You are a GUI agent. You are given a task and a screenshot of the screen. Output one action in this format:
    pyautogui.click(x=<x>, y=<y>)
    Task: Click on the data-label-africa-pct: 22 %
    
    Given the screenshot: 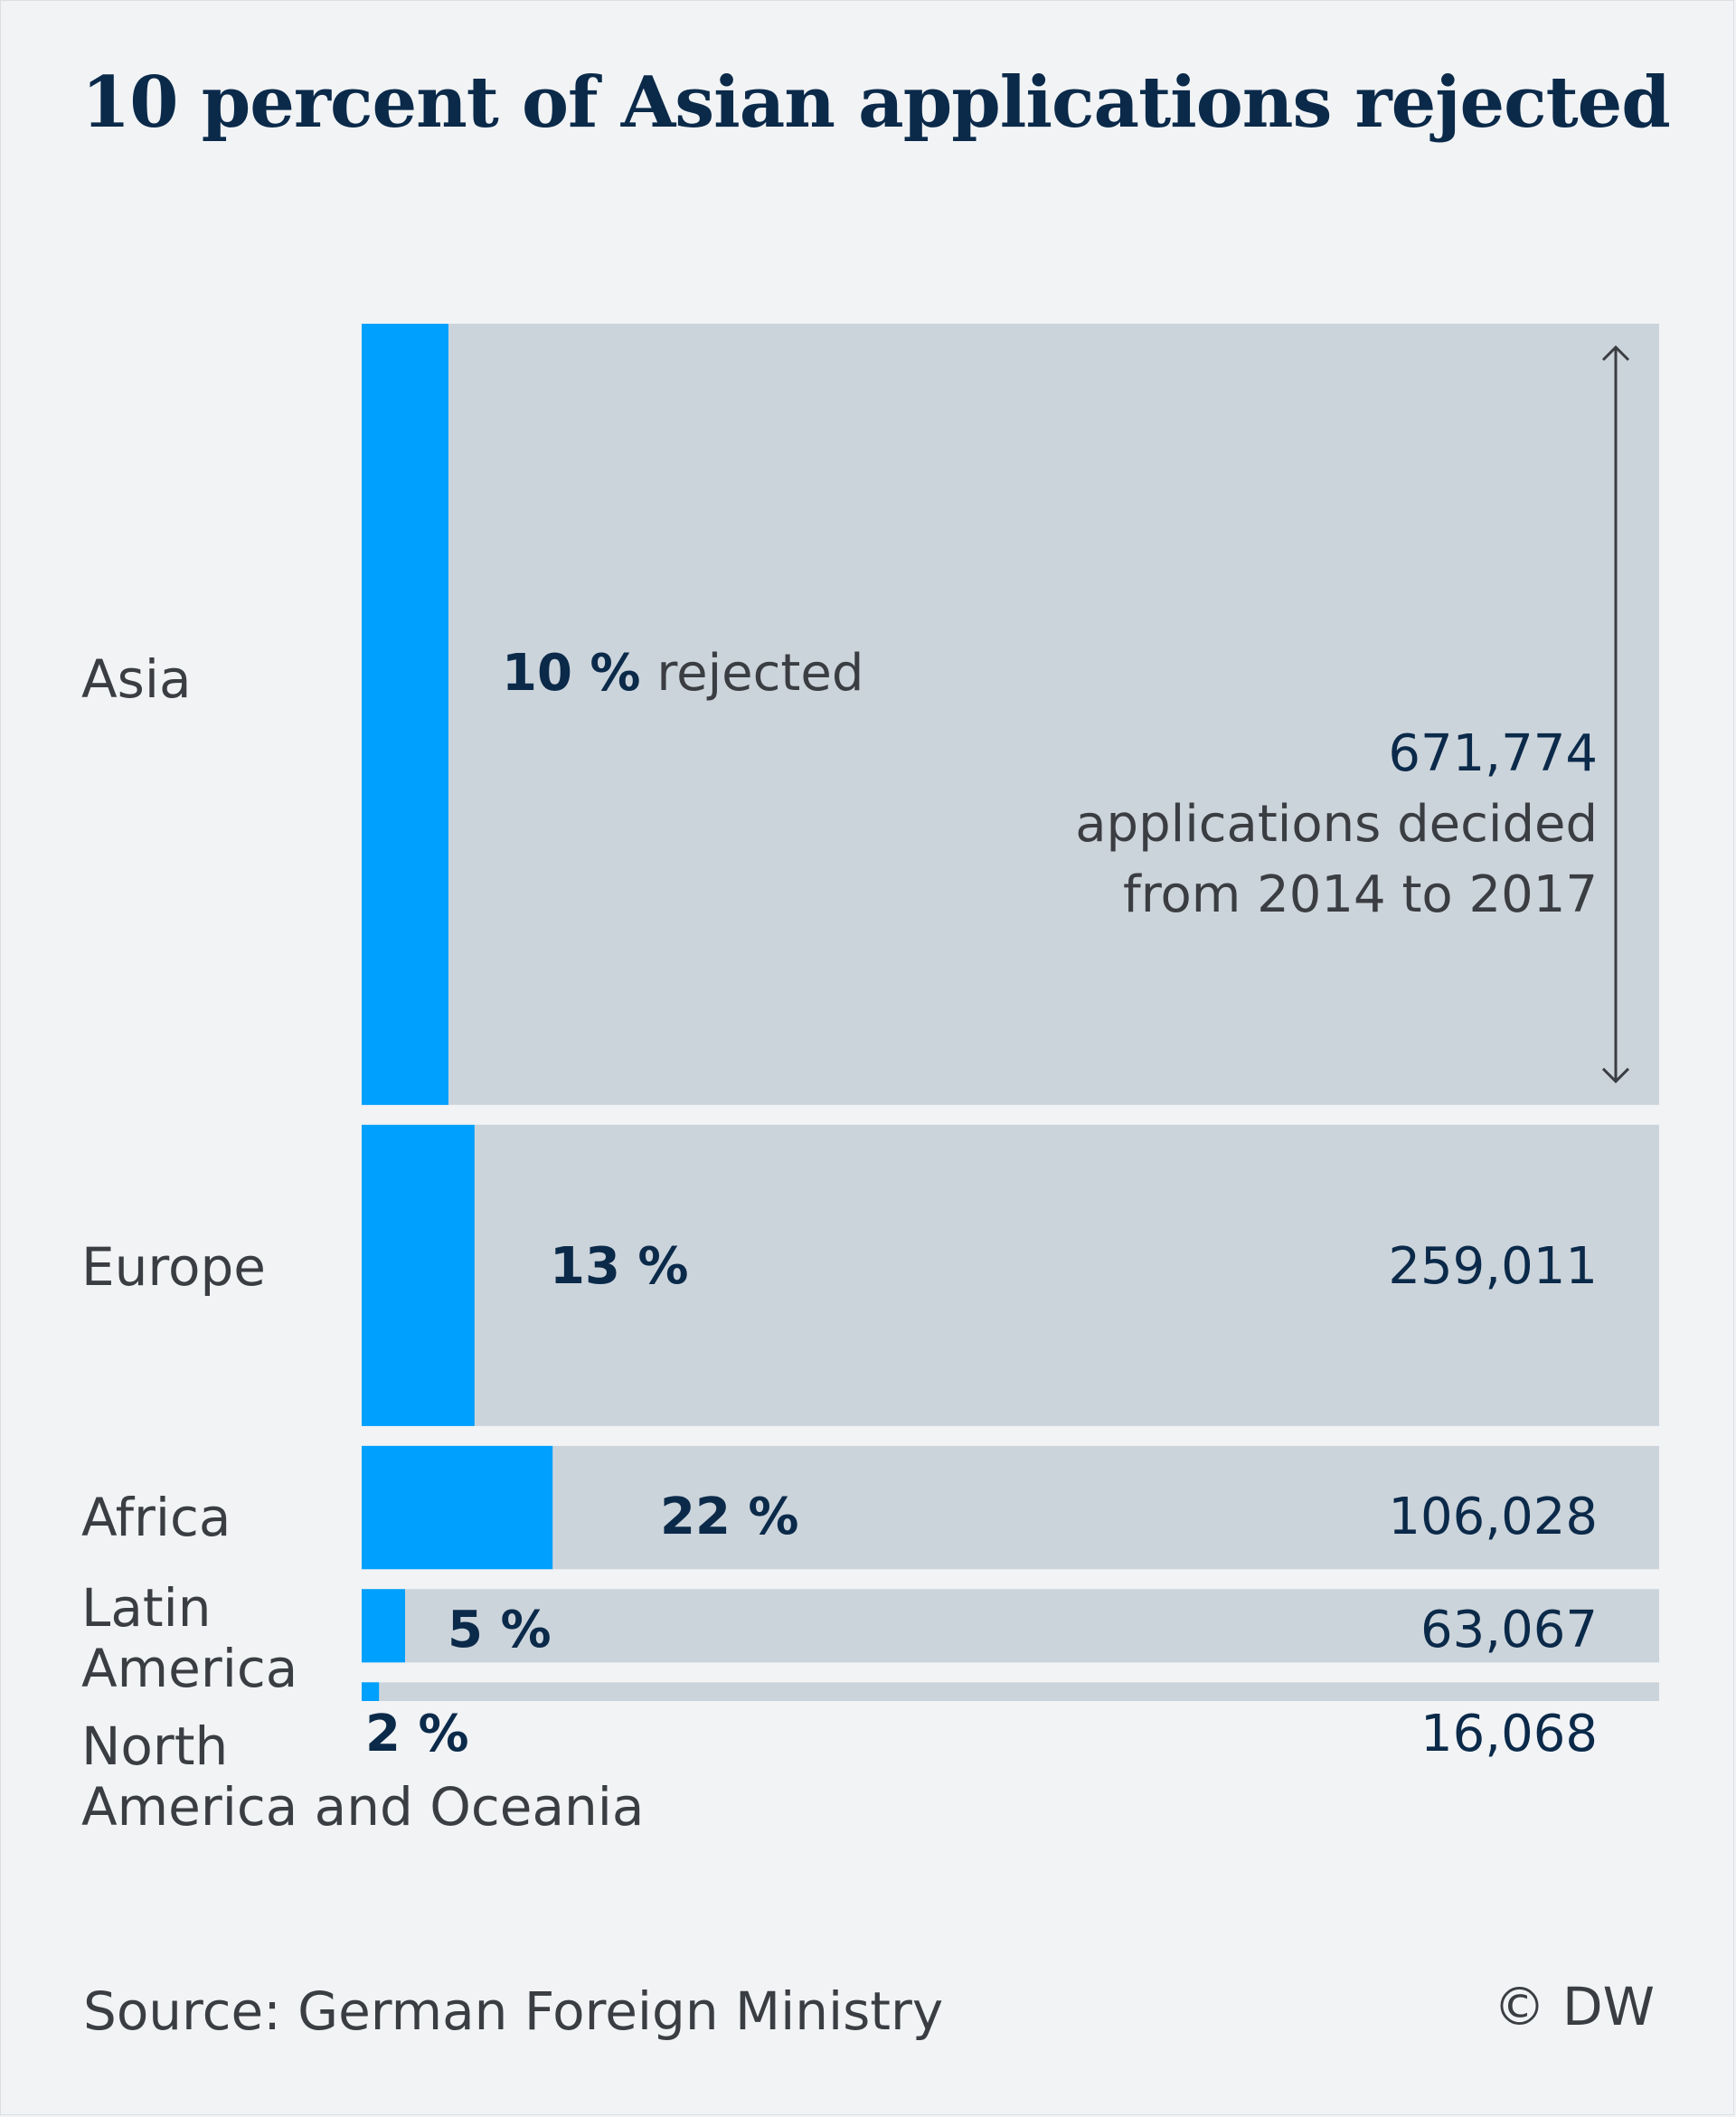 What is the action you would take?
    pyautogui.click(x=729, y=1517)
    